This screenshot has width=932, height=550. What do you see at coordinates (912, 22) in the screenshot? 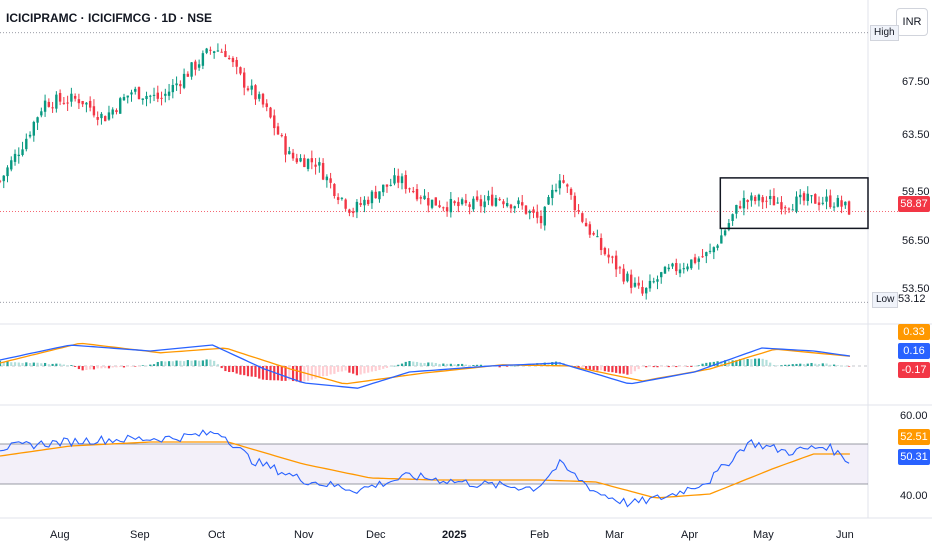
I see `currency-button: INR` at bounding box center [912, 22].